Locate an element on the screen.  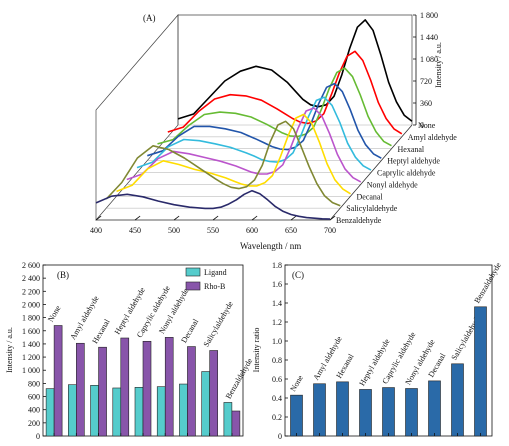
y-tick-label: 1 000 is located at coordinates (31, 370).